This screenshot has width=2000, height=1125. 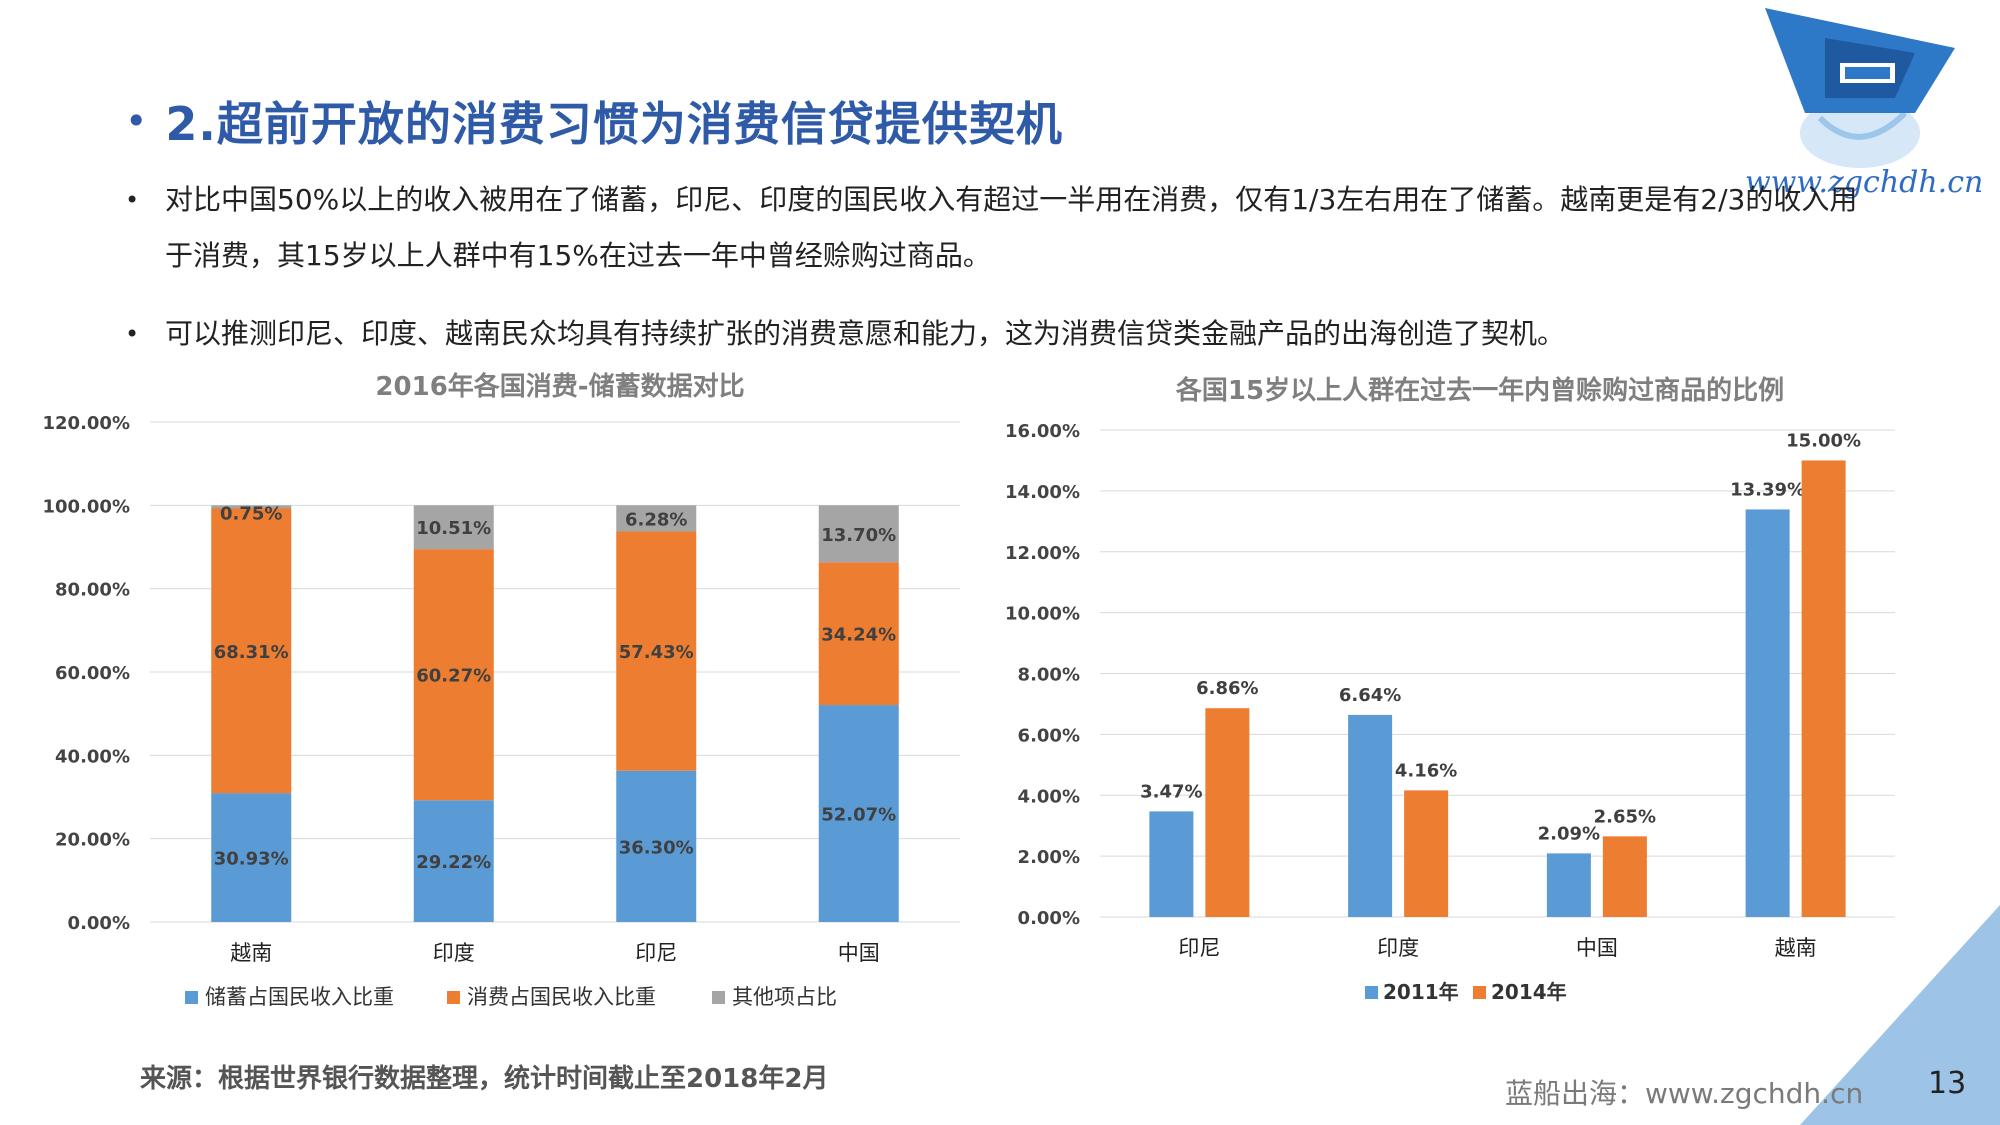 What do you see at coordinates (656, 953) in the screenshot?
I see `chart1-category-label: 印尼` at bounding box center [656, 953].